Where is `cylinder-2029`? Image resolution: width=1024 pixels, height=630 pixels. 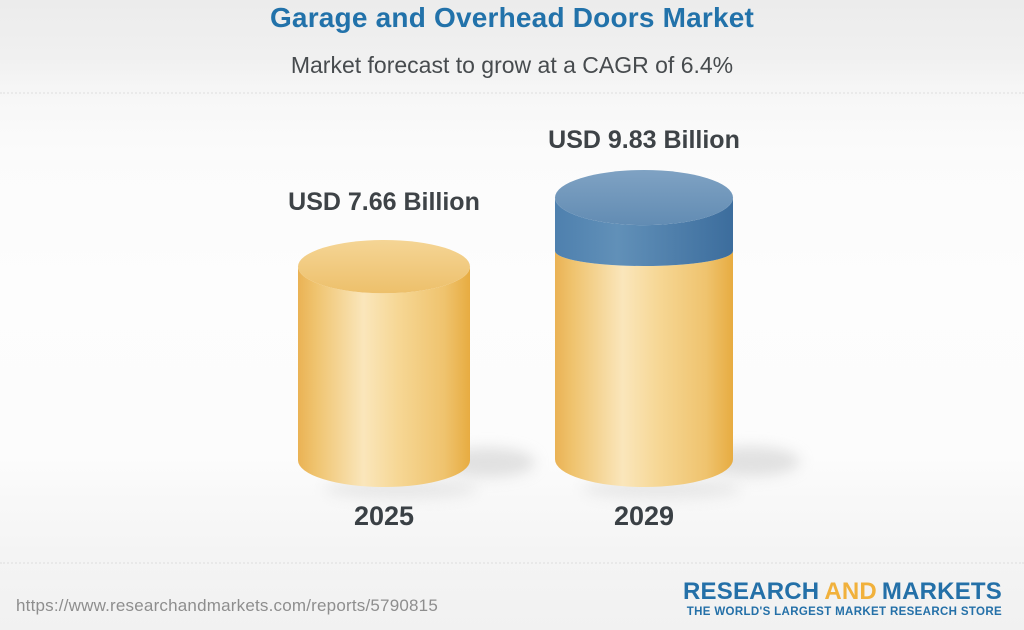
cylinder-2029 is located at coordinates (677, 334).